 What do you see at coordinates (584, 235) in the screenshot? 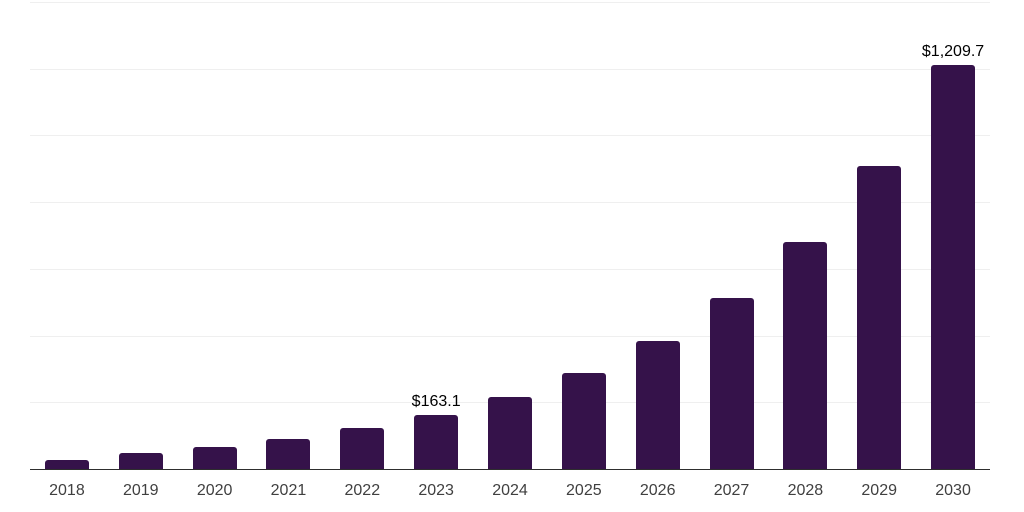
I see `bar-slot-2025` at bounding box center [584, 235].